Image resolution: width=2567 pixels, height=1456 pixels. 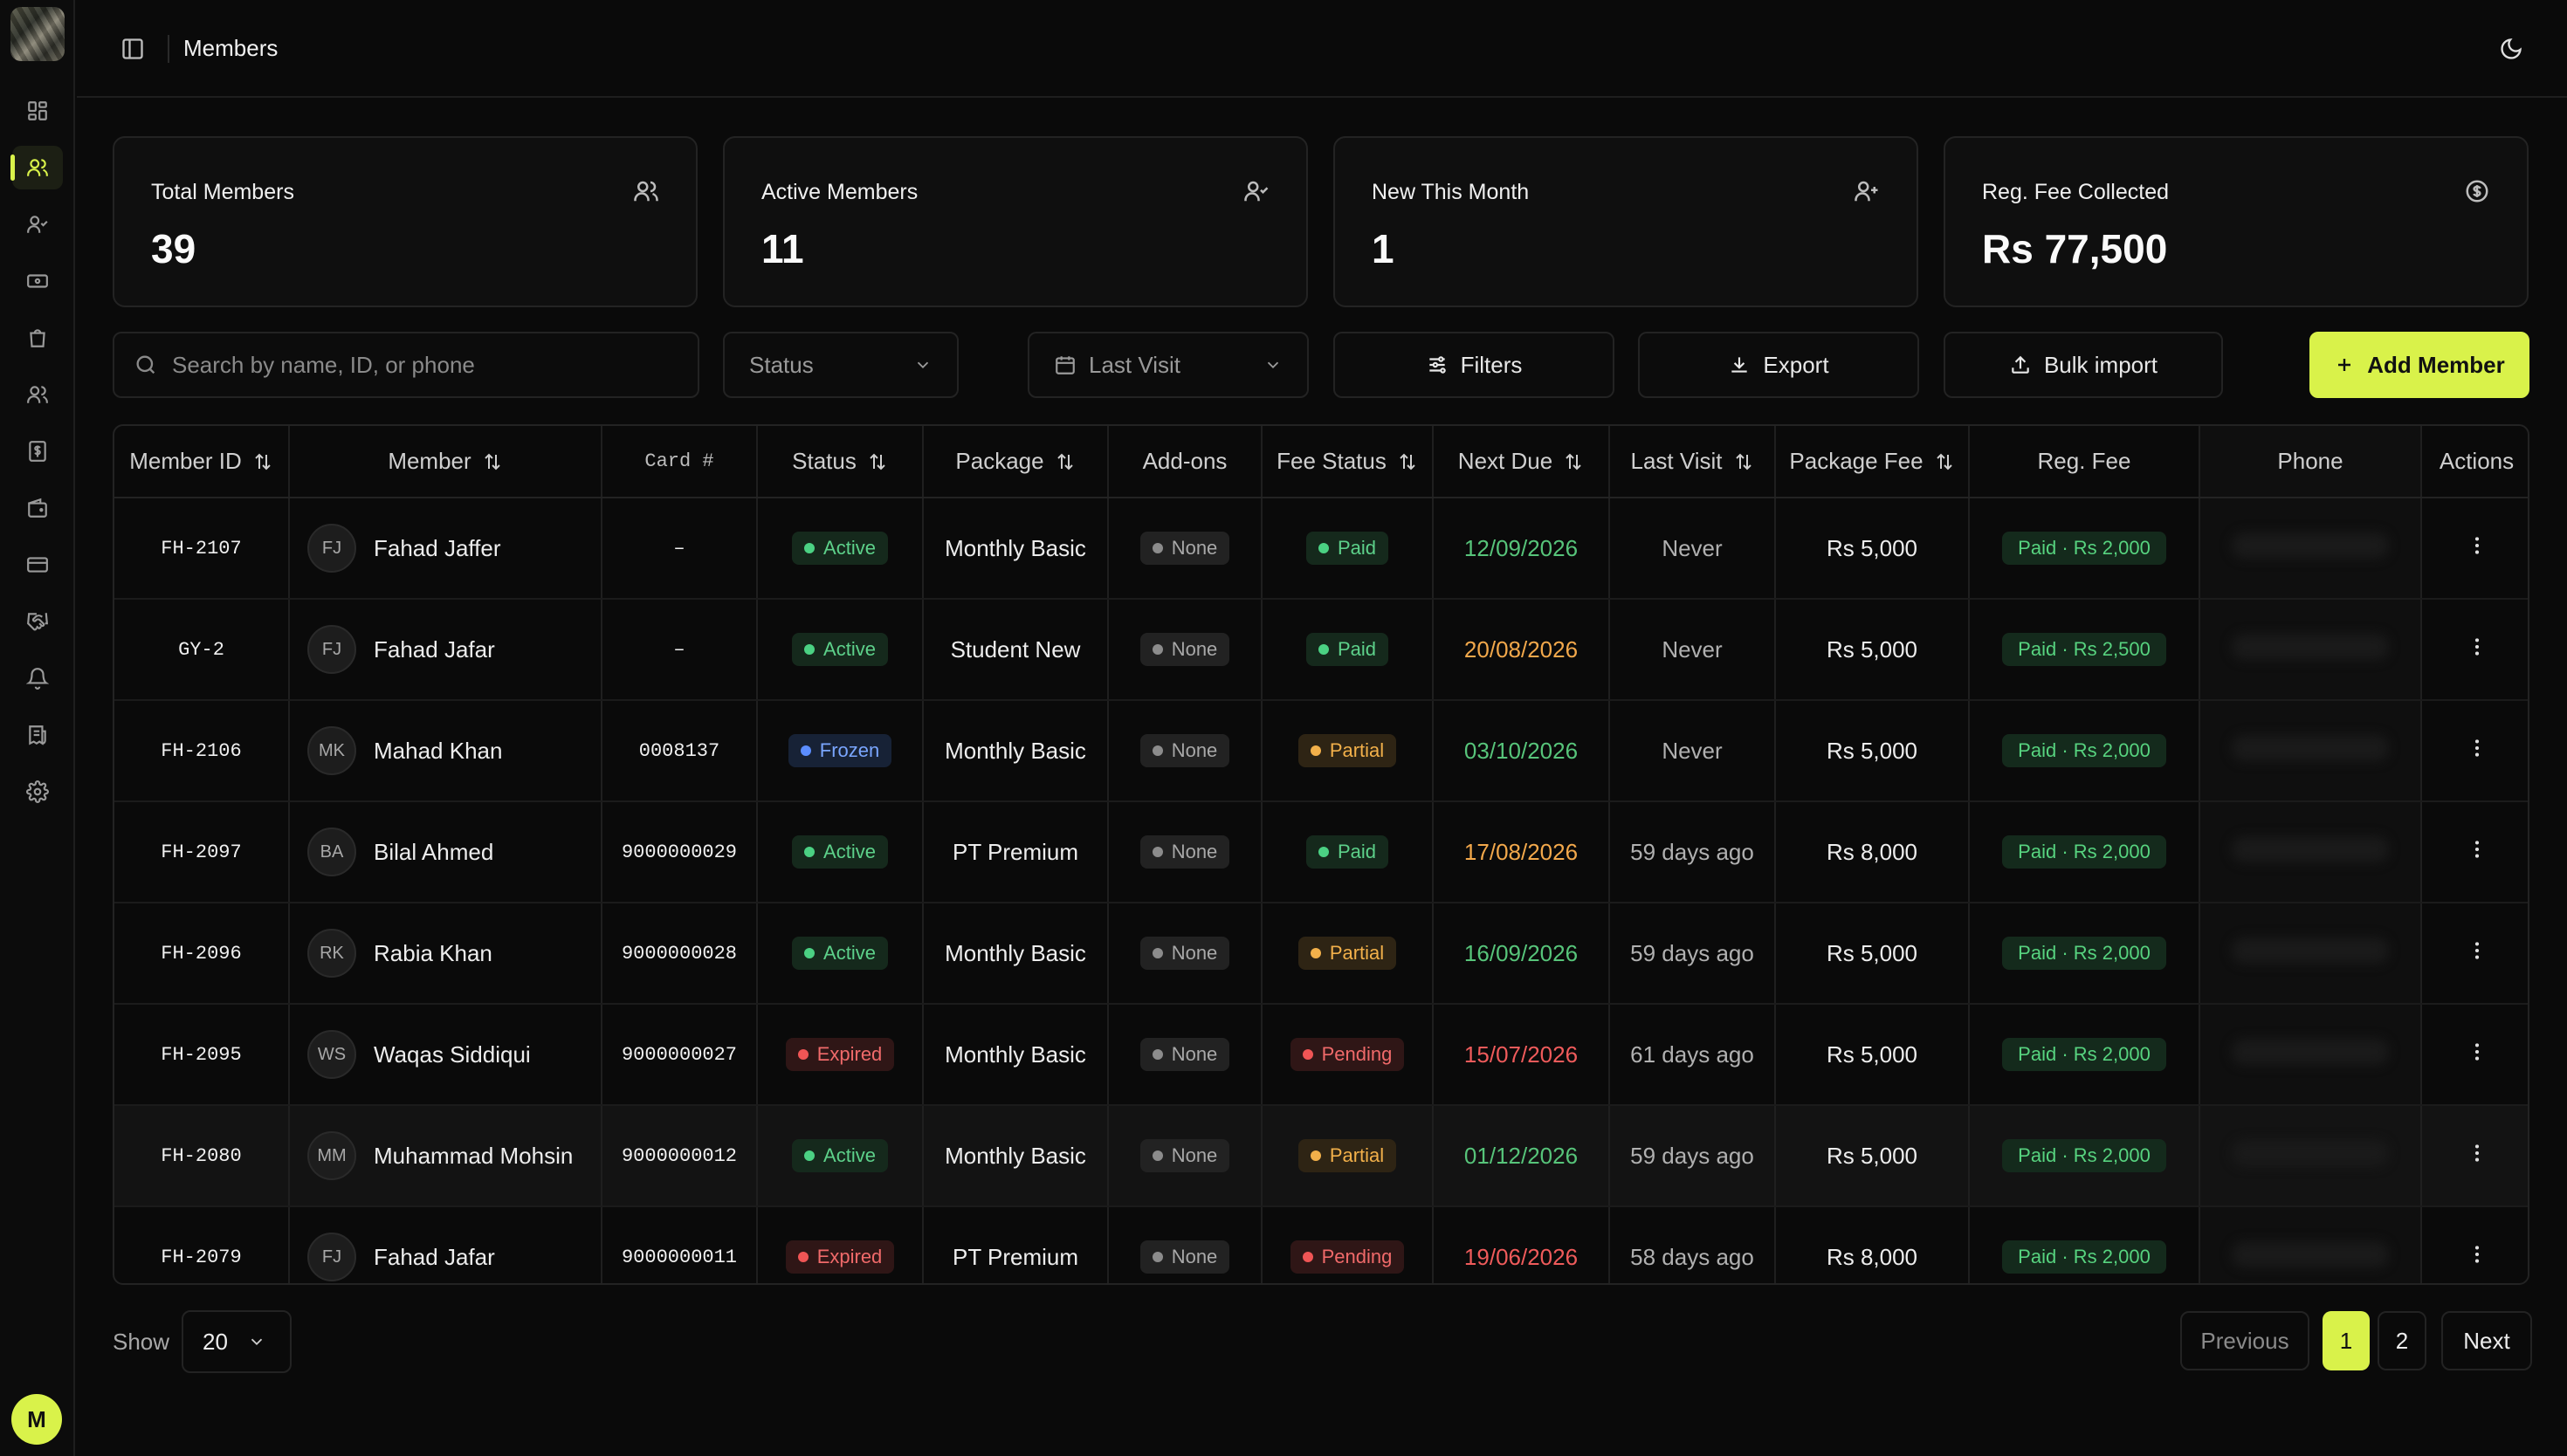 What do you see at coordinates (841, 365) in the screenshot?
I see `status-select: Status` at bounding box center [841, 365].